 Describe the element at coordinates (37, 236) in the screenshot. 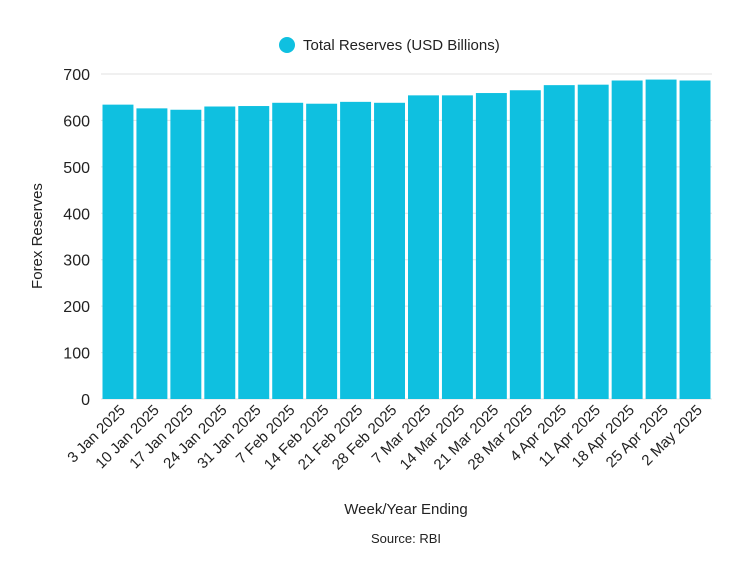

I see `y-axis-title: Forex Reserves` at that location.